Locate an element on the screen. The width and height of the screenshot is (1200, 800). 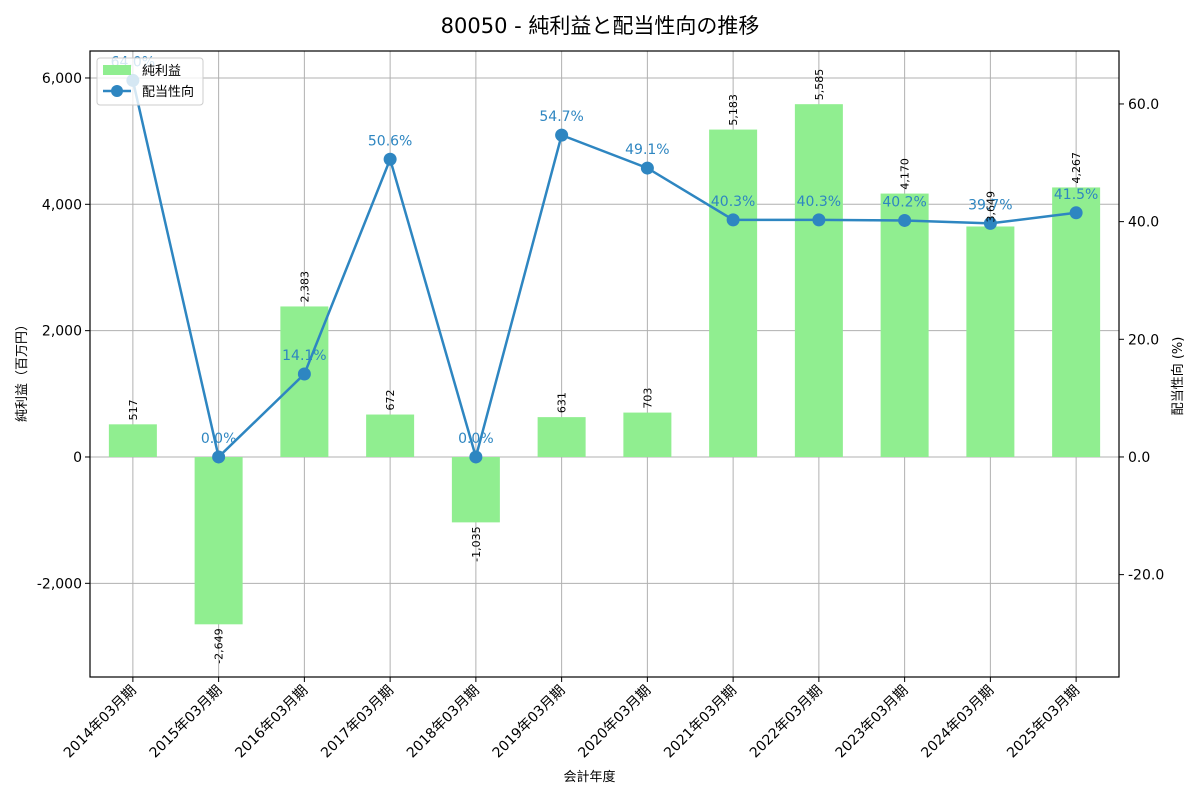
left-axis-label: 純利益（百万円） is located at coordinates (22, 370).